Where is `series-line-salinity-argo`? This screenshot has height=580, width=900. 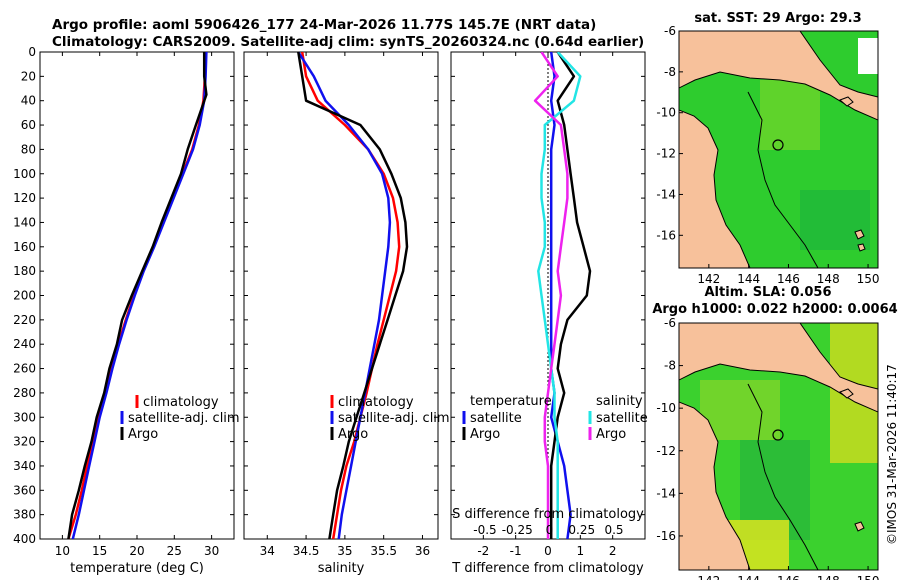 series-line-salinity-argo is located at coordinates (551, 295).